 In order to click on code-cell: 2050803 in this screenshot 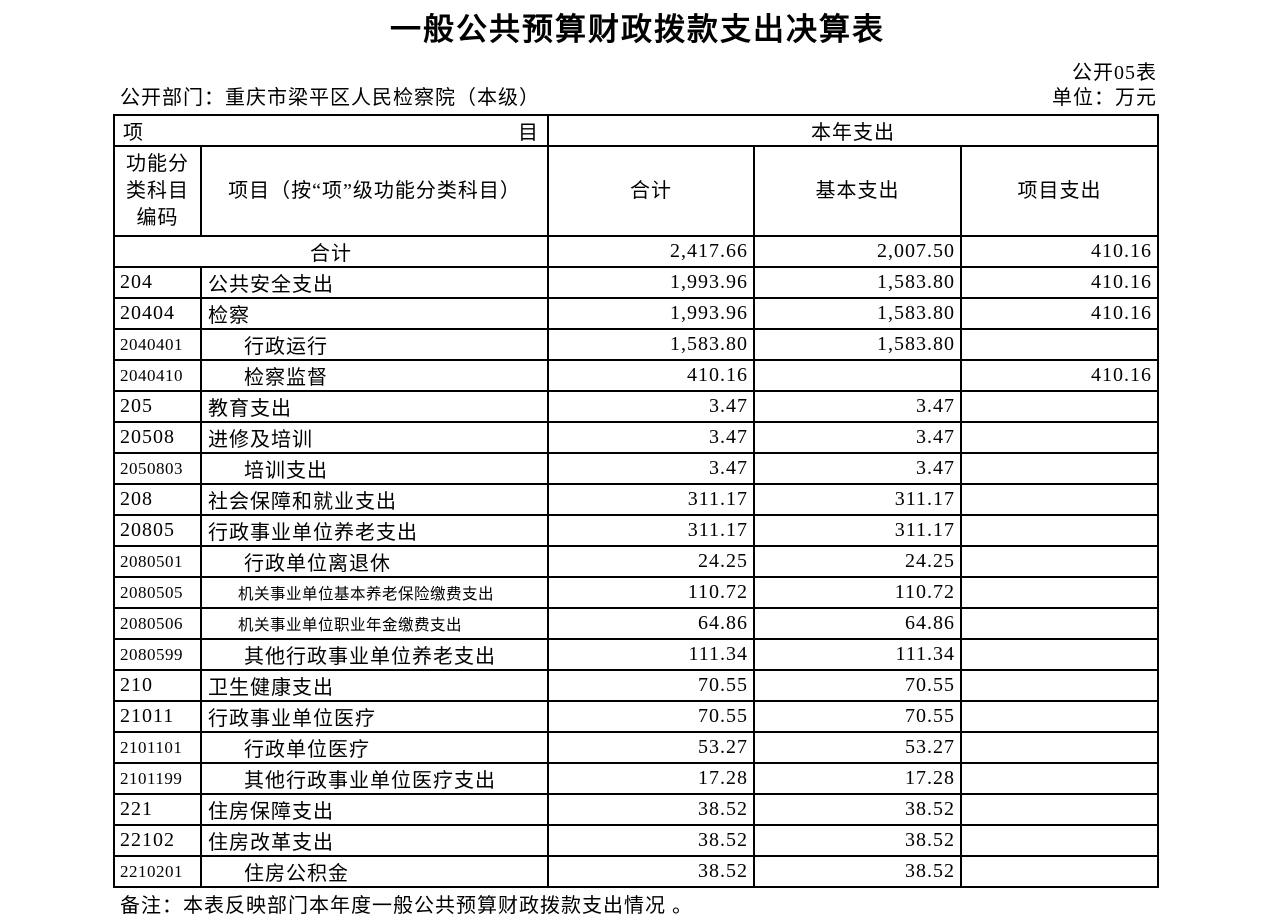, I will do `click(157, 468)`.